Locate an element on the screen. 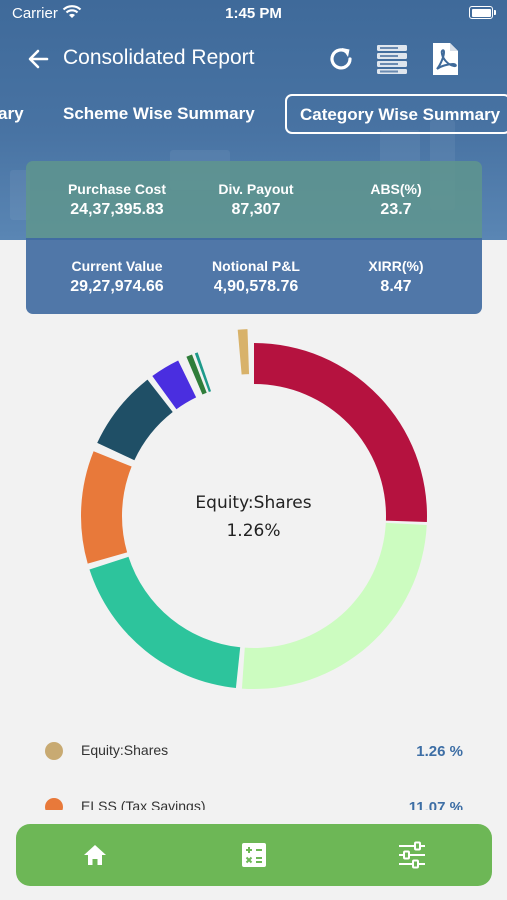 Image resolution: width=507 pixels, height=900 pixels. legend-item: Equity:Shares 1.26 % is located at coordinates (253, 748).